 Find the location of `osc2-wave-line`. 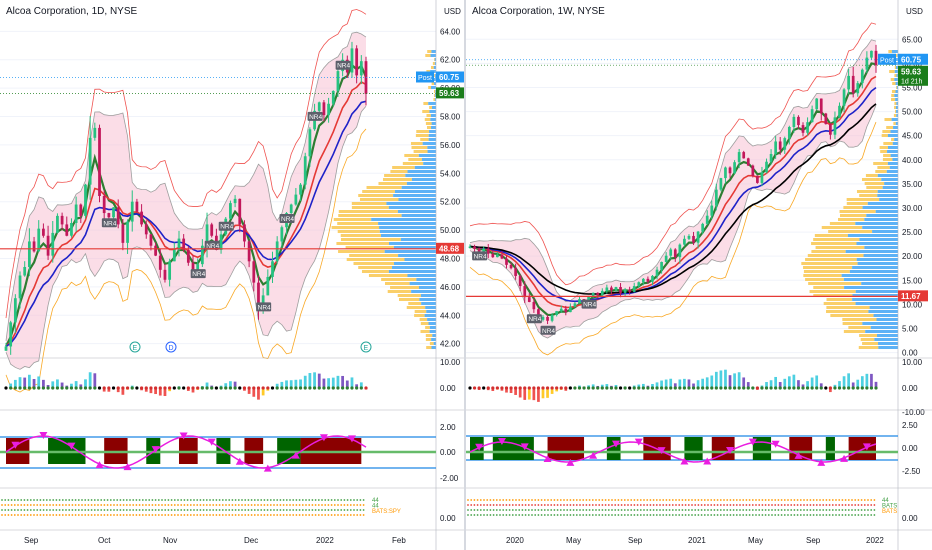

osc2-wave-line is located at coordinates (673, 452).